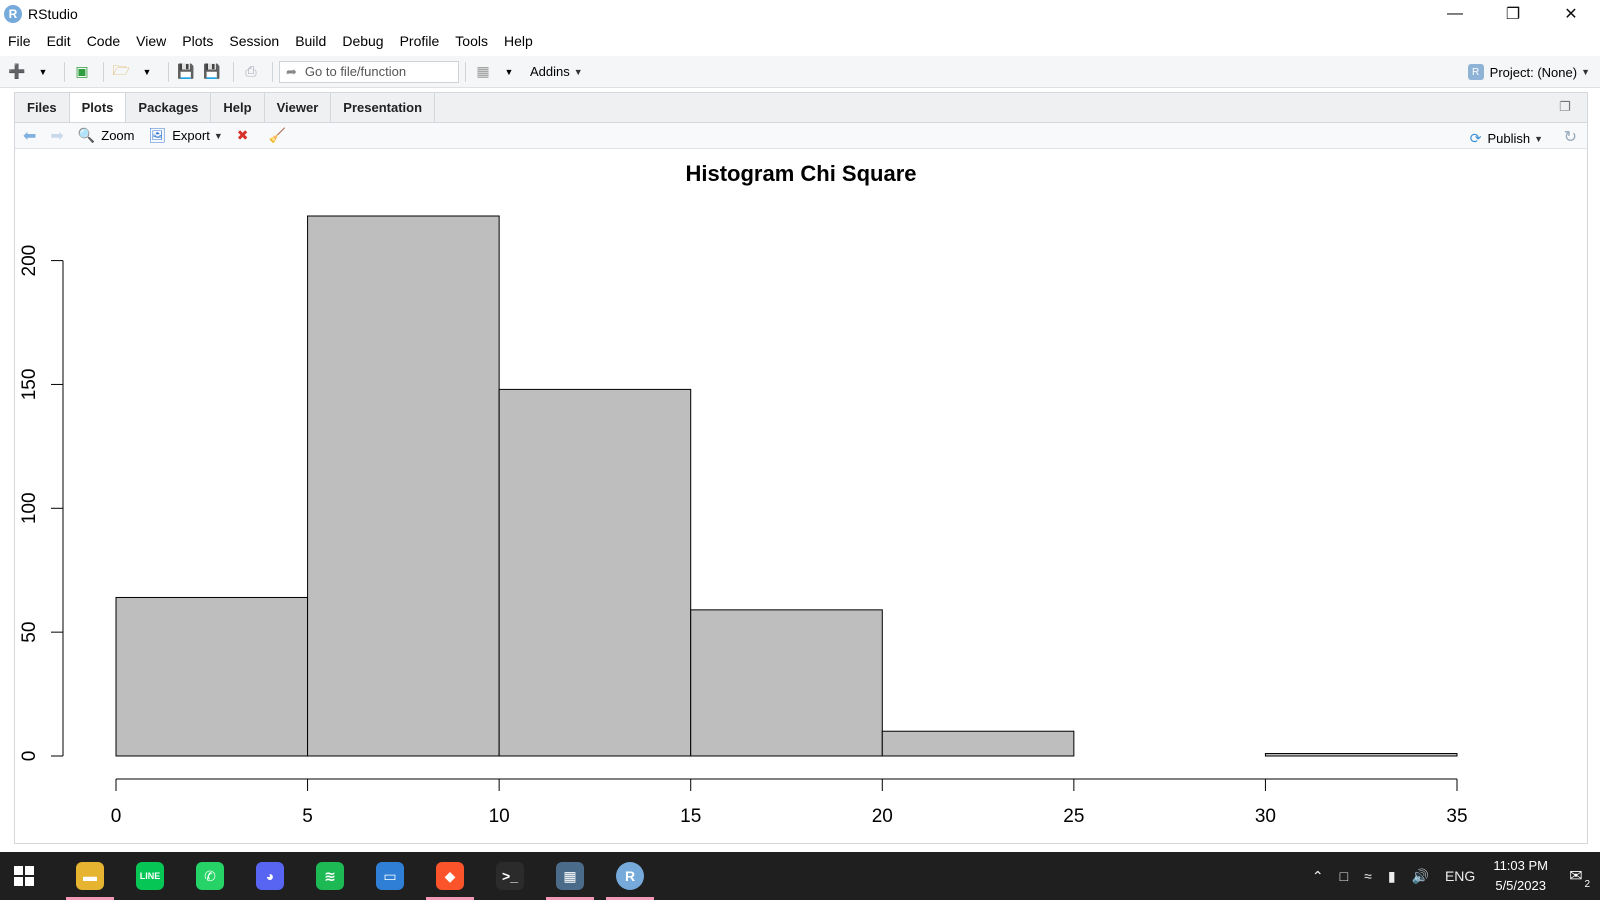 This screenshot has height=900, width=1600. I want to click on minimize-button: —, so click(1455, 13).